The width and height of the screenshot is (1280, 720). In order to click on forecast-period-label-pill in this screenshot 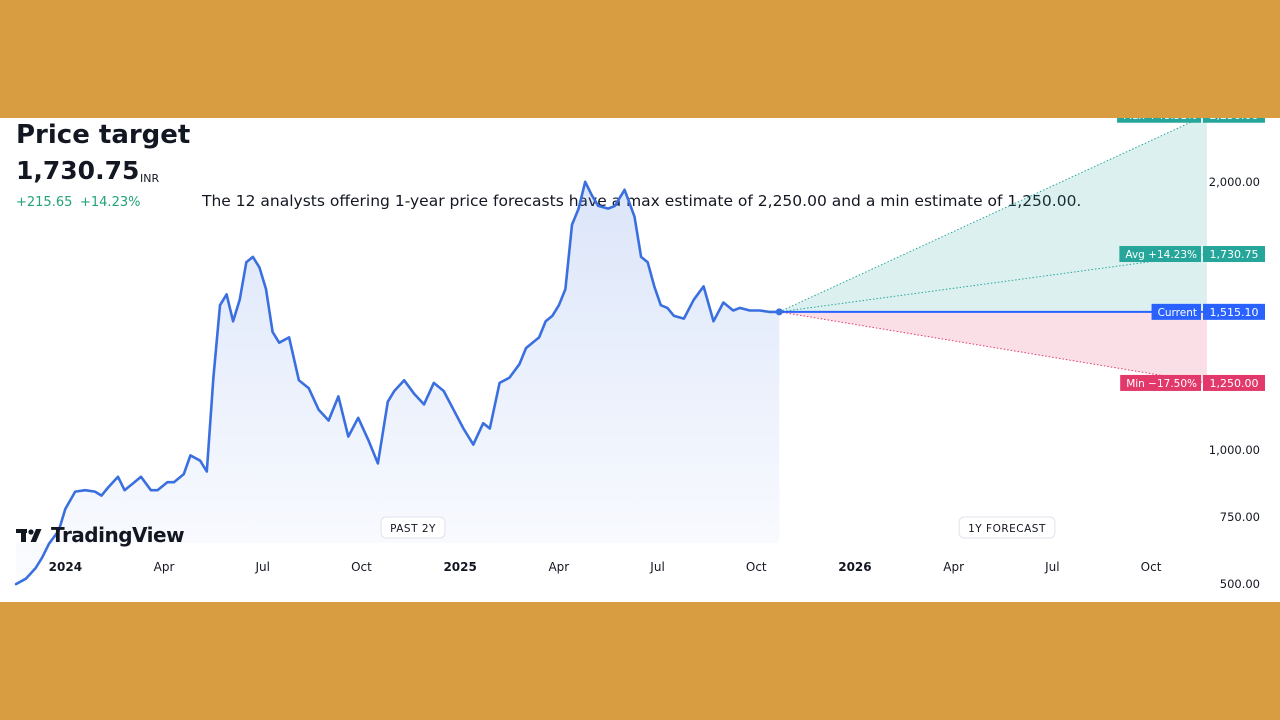, I will do `click(1007, 527)`.